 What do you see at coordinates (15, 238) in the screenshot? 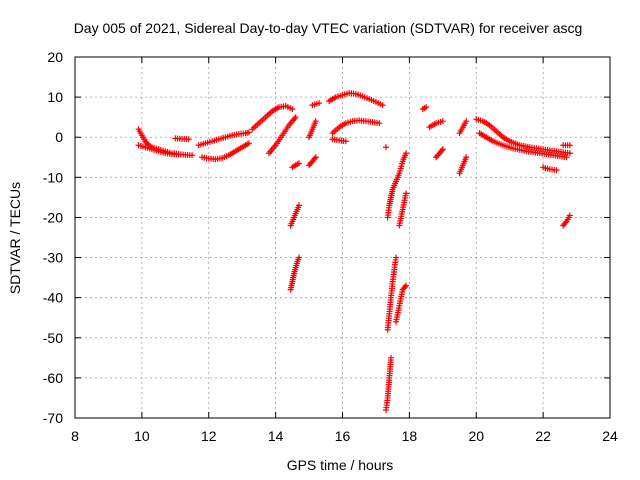
I see `y-axis-label: SDTVAR / TECUs` at bounding box center [15, 238].